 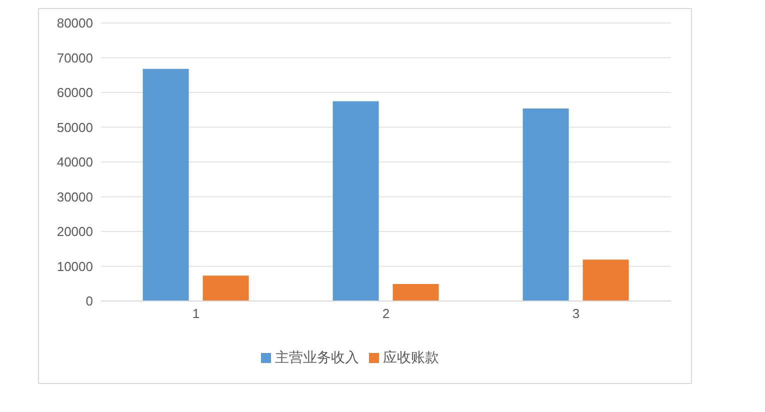 What do you see at coordinates (576, 314) in the screenshot?
I see `x-tick-label: 3` at bounding box center [576, 314].